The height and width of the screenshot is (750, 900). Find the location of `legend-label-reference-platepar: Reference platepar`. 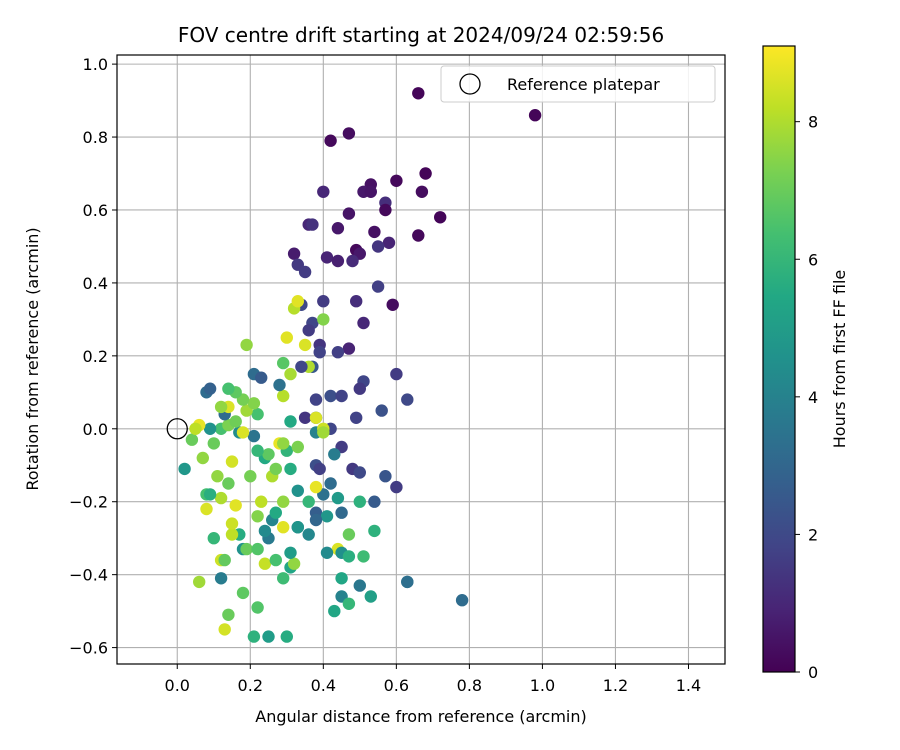

legend-label-reference-platepar: Reference platepar is located at coordinates (583, 84).